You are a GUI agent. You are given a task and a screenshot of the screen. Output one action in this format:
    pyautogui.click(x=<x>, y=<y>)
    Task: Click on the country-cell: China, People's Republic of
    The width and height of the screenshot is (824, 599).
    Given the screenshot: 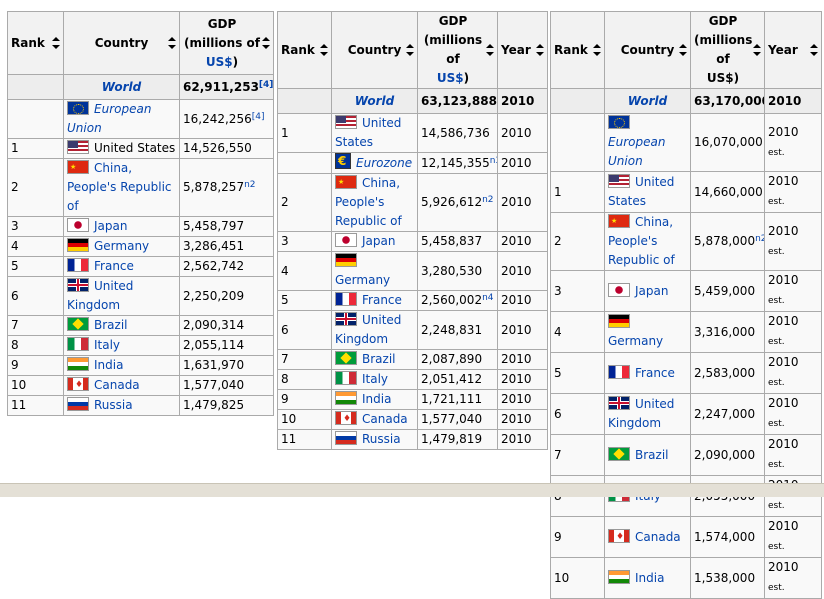 What is the action you would take?
    pyautogui.click(x=647, y=241)
    